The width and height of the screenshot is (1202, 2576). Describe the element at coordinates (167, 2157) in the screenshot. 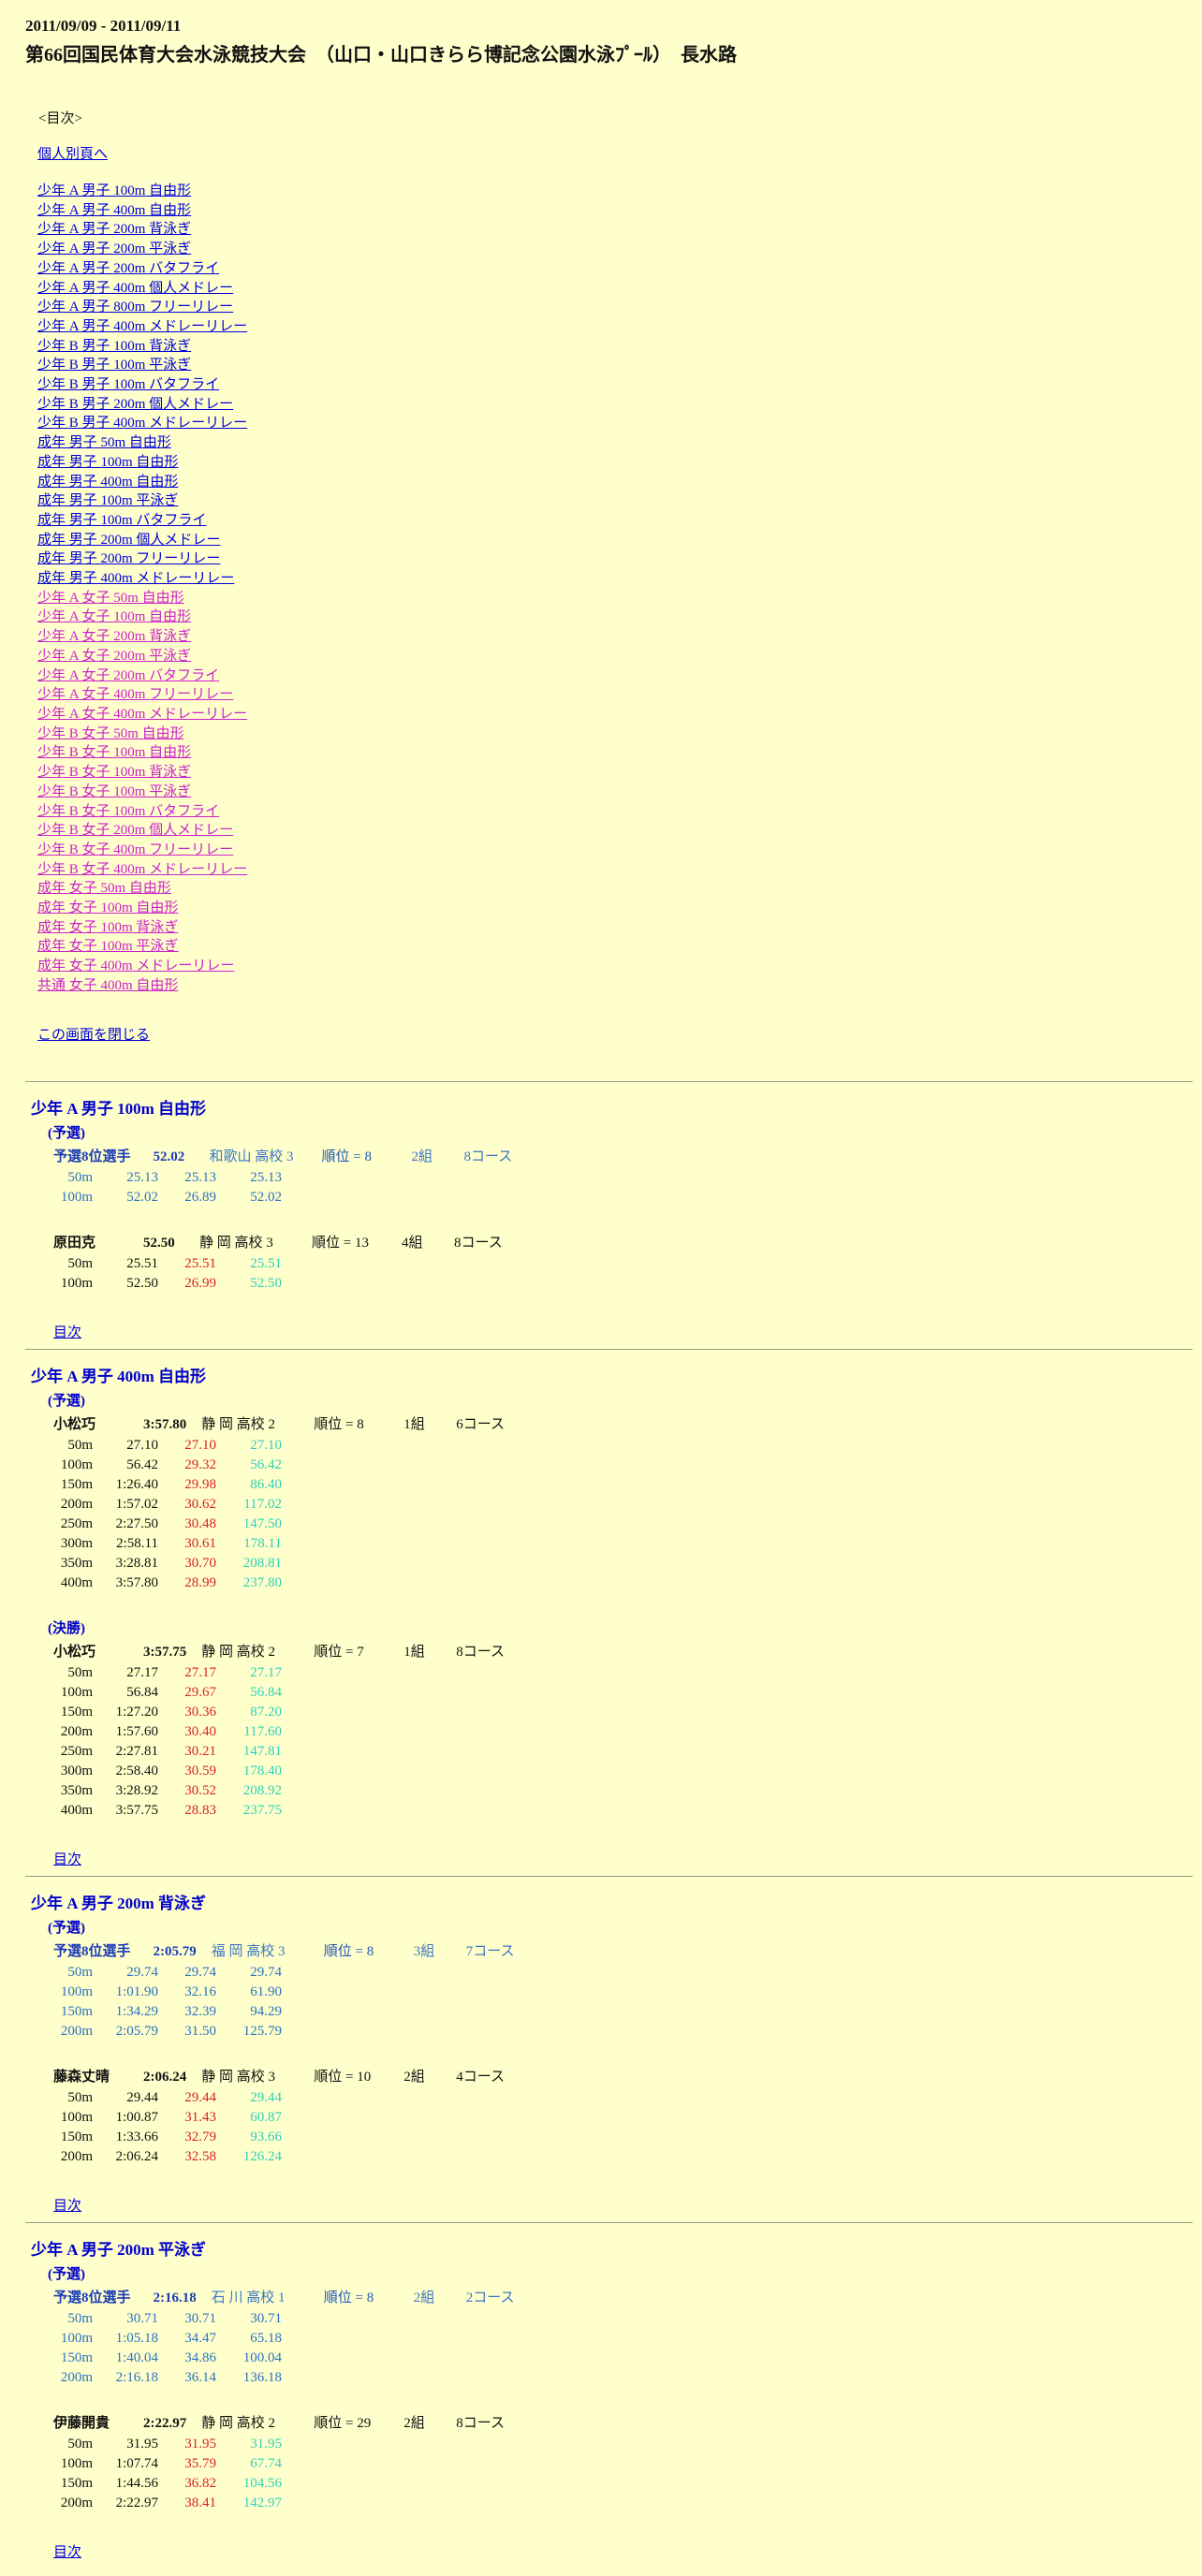

I see `lap-row: 200m 2:06.24 32.58 126.24` at that location.